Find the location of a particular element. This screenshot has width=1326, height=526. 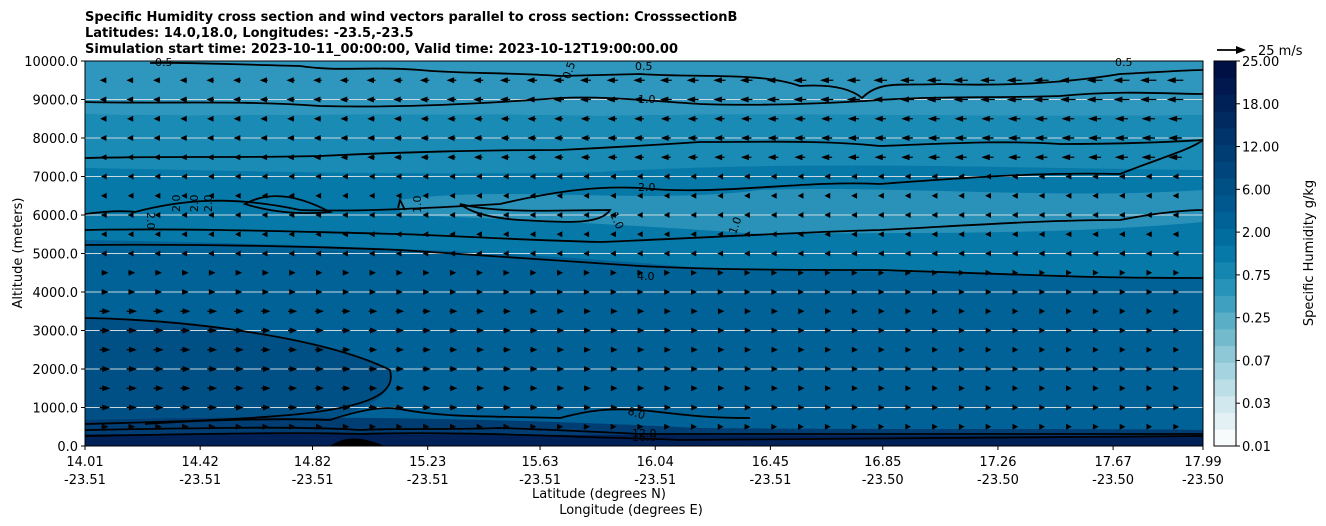

contour-label-0p5-d: 0.5 is located at coordinates (1124, 62).